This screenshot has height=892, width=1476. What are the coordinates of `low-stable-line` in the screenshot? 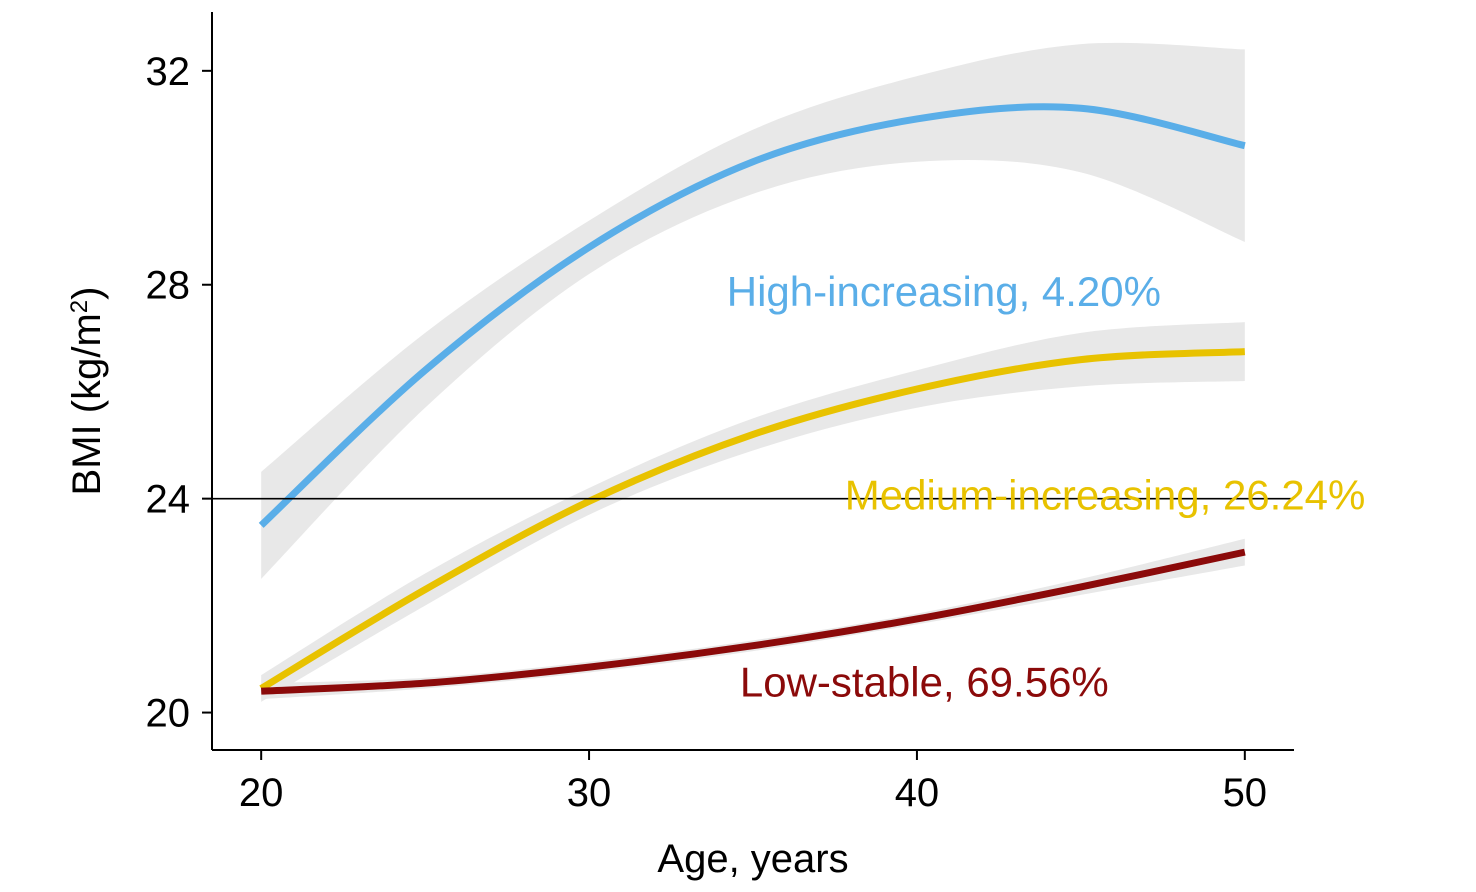 It's located at (753, 621).